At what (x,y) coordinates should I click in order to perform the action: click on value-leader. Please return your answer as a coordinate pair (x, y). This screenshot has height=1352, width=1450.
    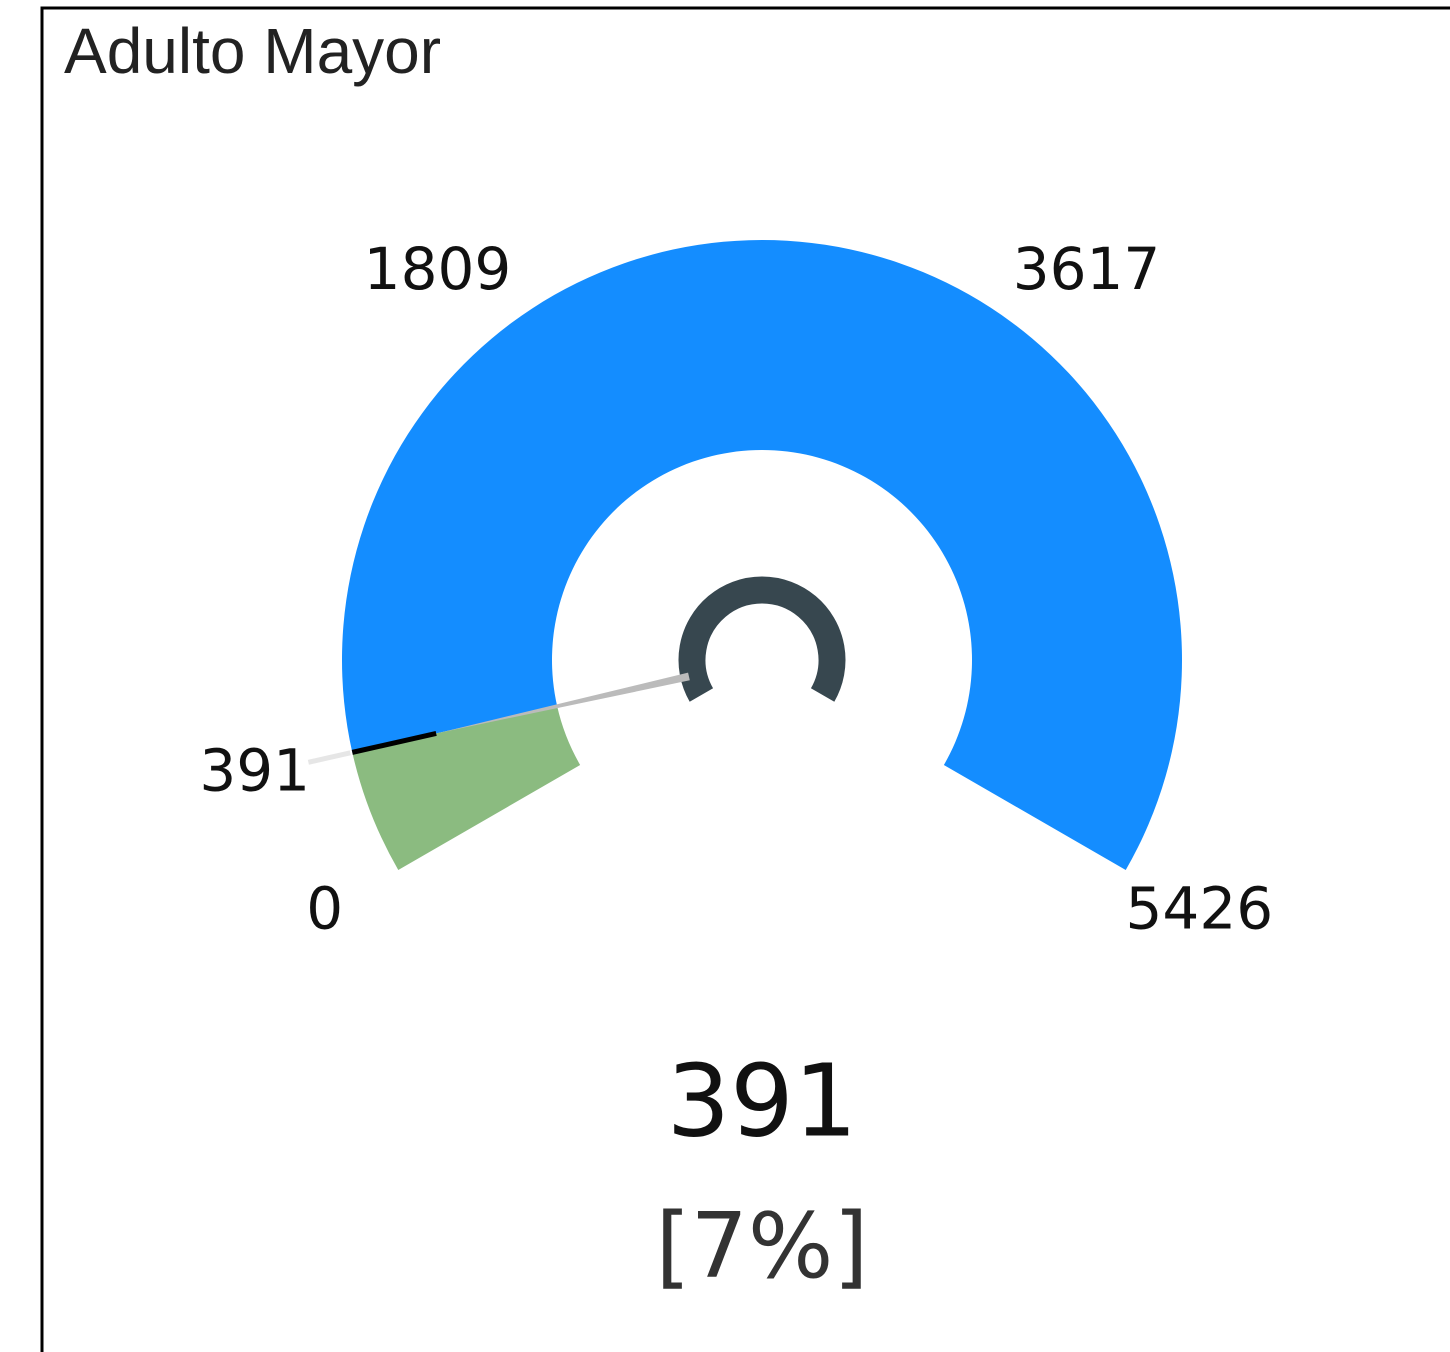
    Looking at the image, I should click on (329, 757).